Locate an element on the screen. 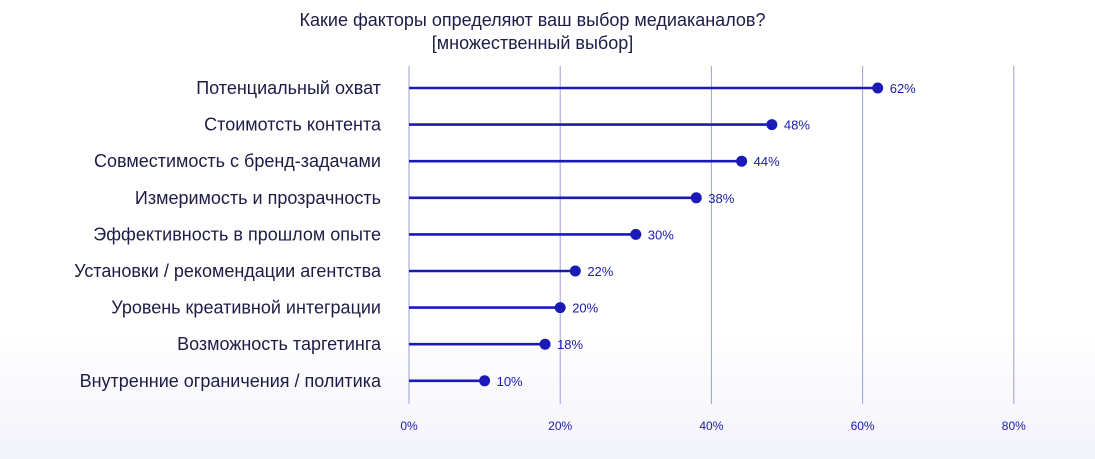 This screenshot has width=1095, height=459. value-label: 48% is located at coordinates (797, 125).